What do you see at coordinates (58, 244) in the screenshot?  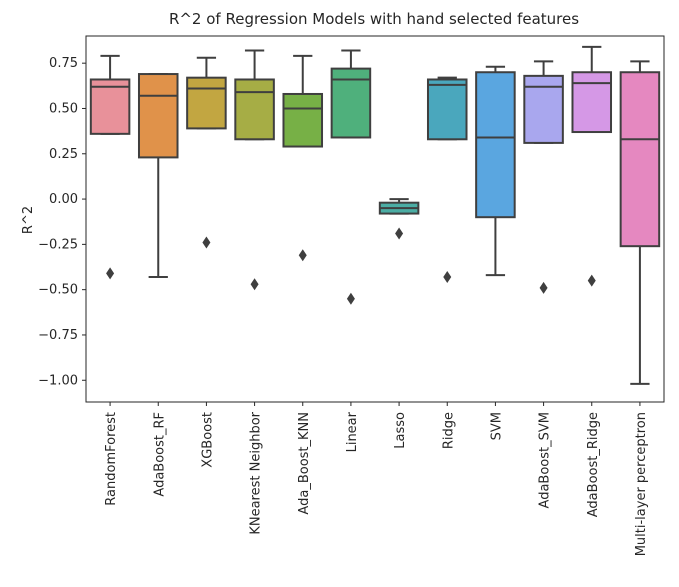 I see `y-tick-label: −0.25` at bounding box center [58, 244].